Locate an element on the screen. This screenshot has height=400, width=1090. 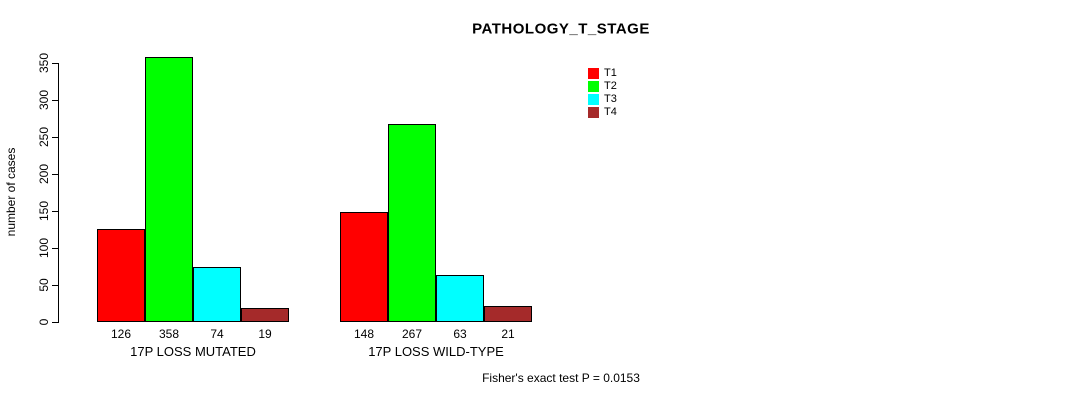
bar-value-label: 358 is located at coordinates (169, 334).